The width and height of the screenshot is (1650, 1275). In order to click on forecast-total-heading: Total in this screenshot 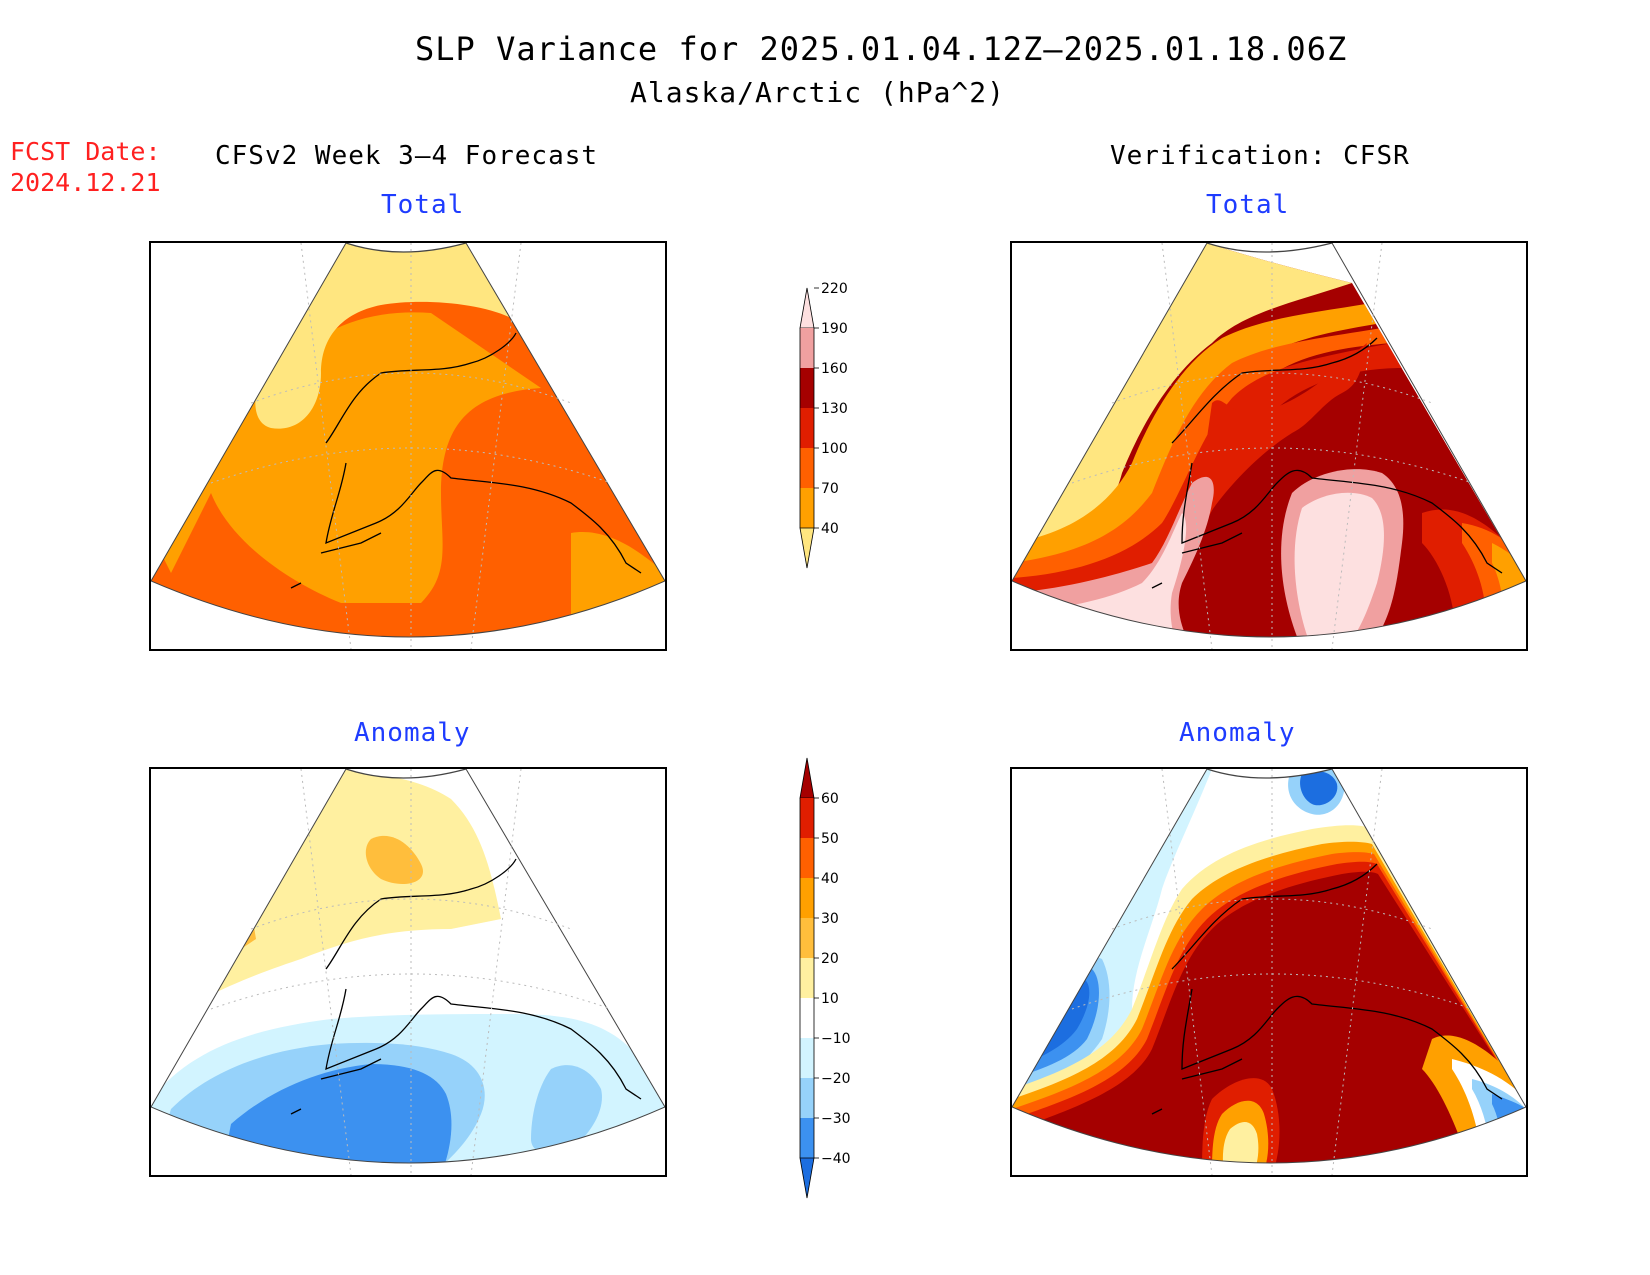, I will do `click(423, 205)`.